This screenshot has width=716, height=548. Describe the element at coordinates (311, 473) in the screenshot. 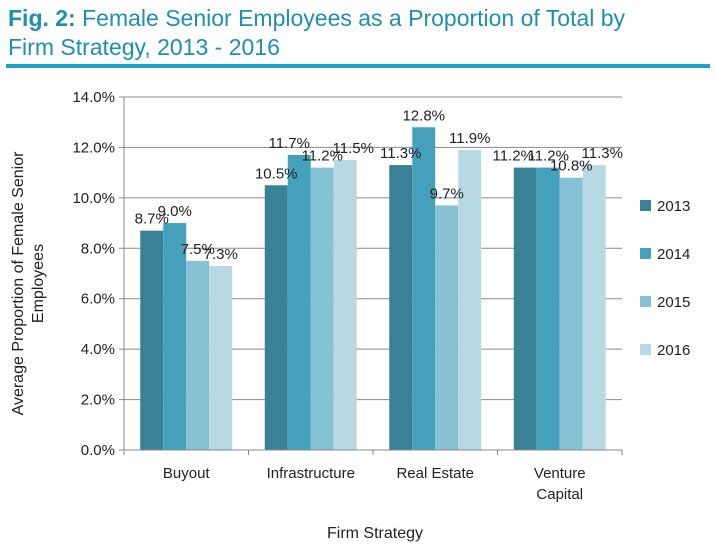

I see `x-tick-label: Infrastructure` at that location.